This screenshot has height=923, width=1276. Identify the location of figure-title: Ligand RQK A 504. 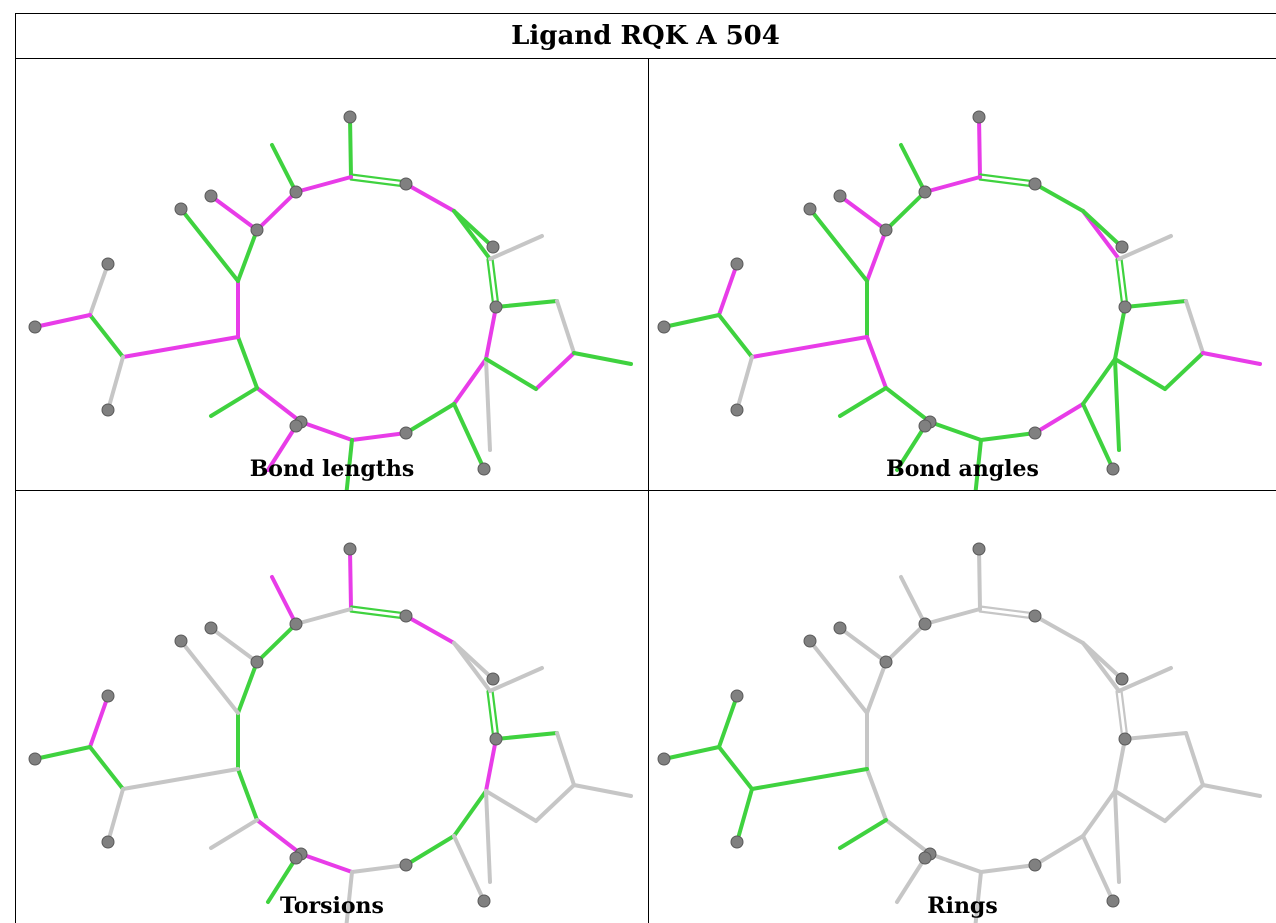
(645, 35).